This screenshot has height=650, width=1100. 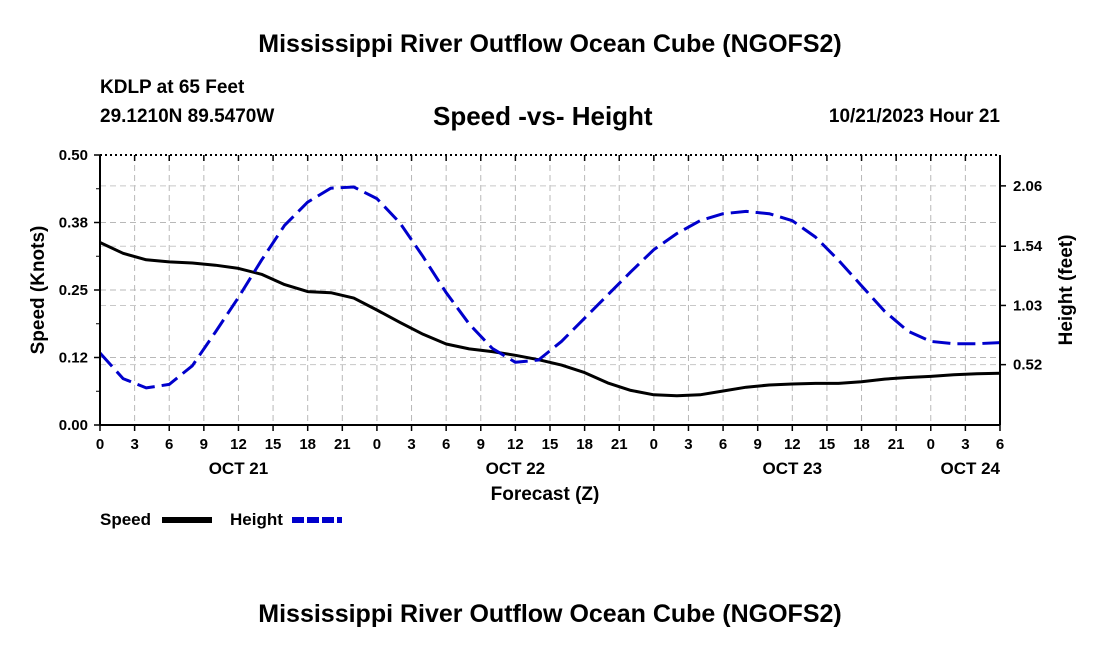 I want to click on station-label: KDLP at 65 Feet, so click(x=172, y=87).